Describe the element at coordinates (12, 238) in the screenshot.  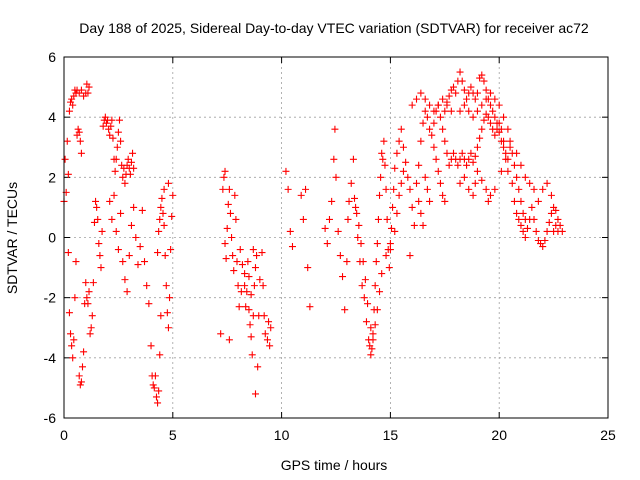
I see `y-axis-label: SDTVAR / TECUs` at that location.